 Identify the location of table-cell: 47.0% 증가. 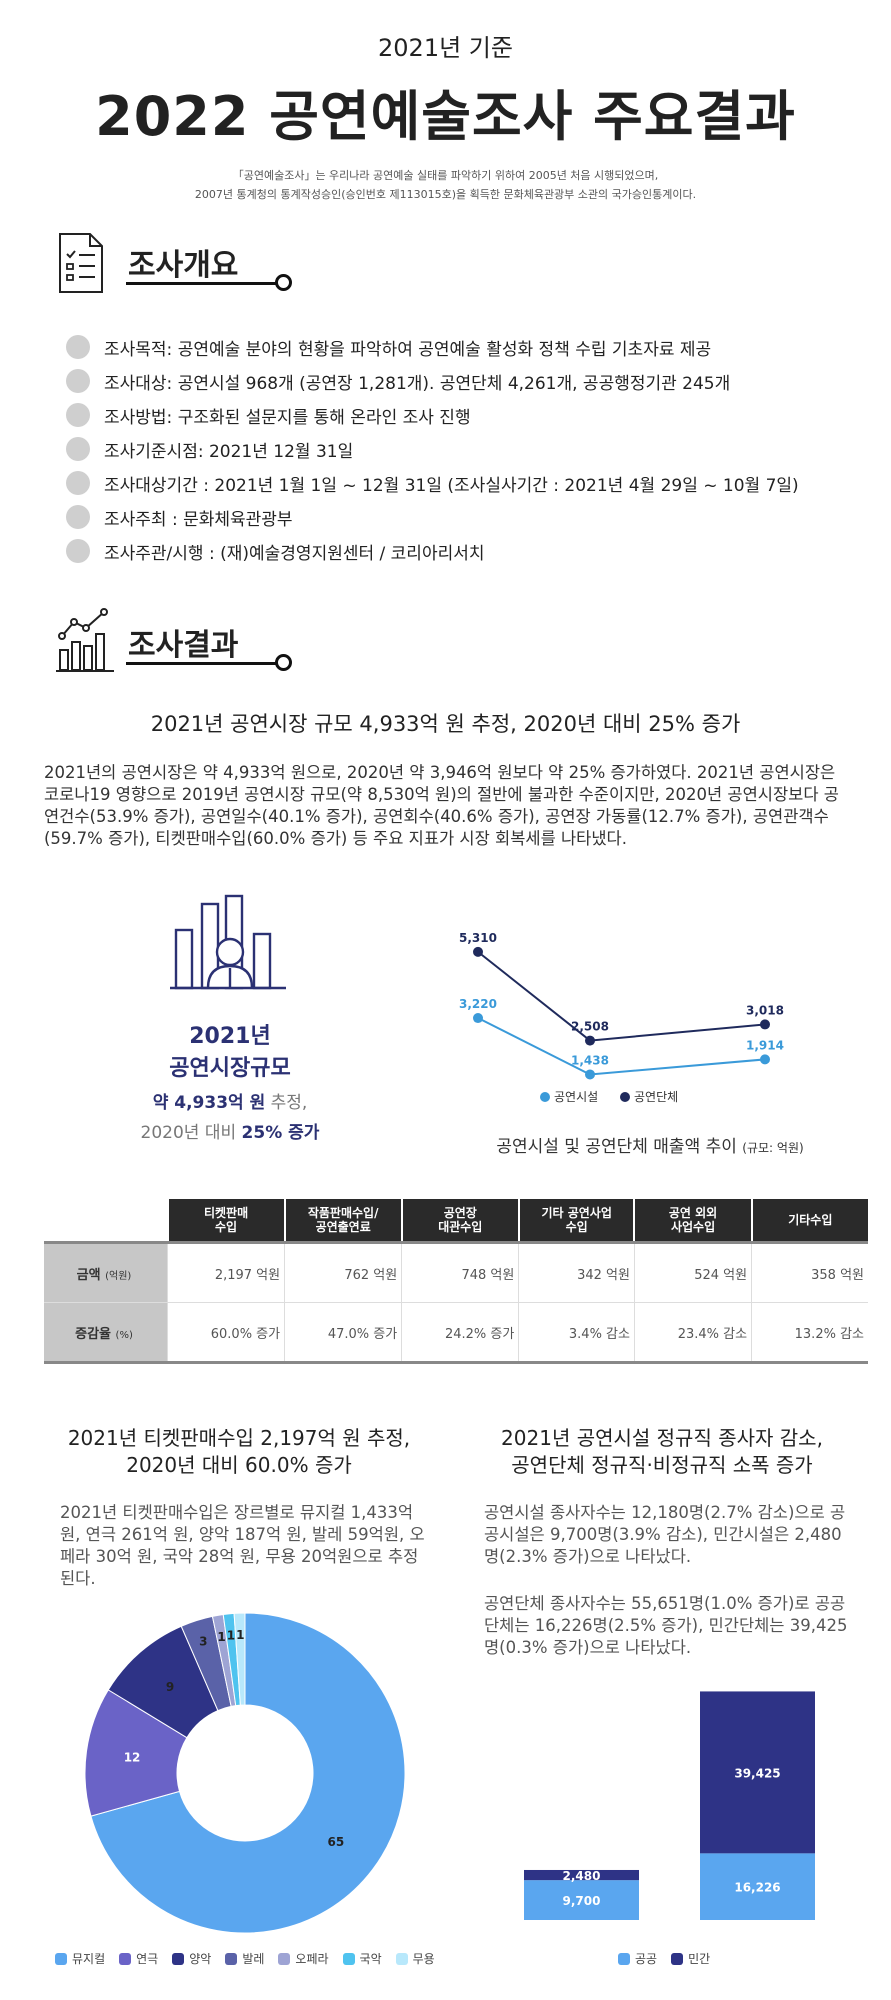
(343, 1333).